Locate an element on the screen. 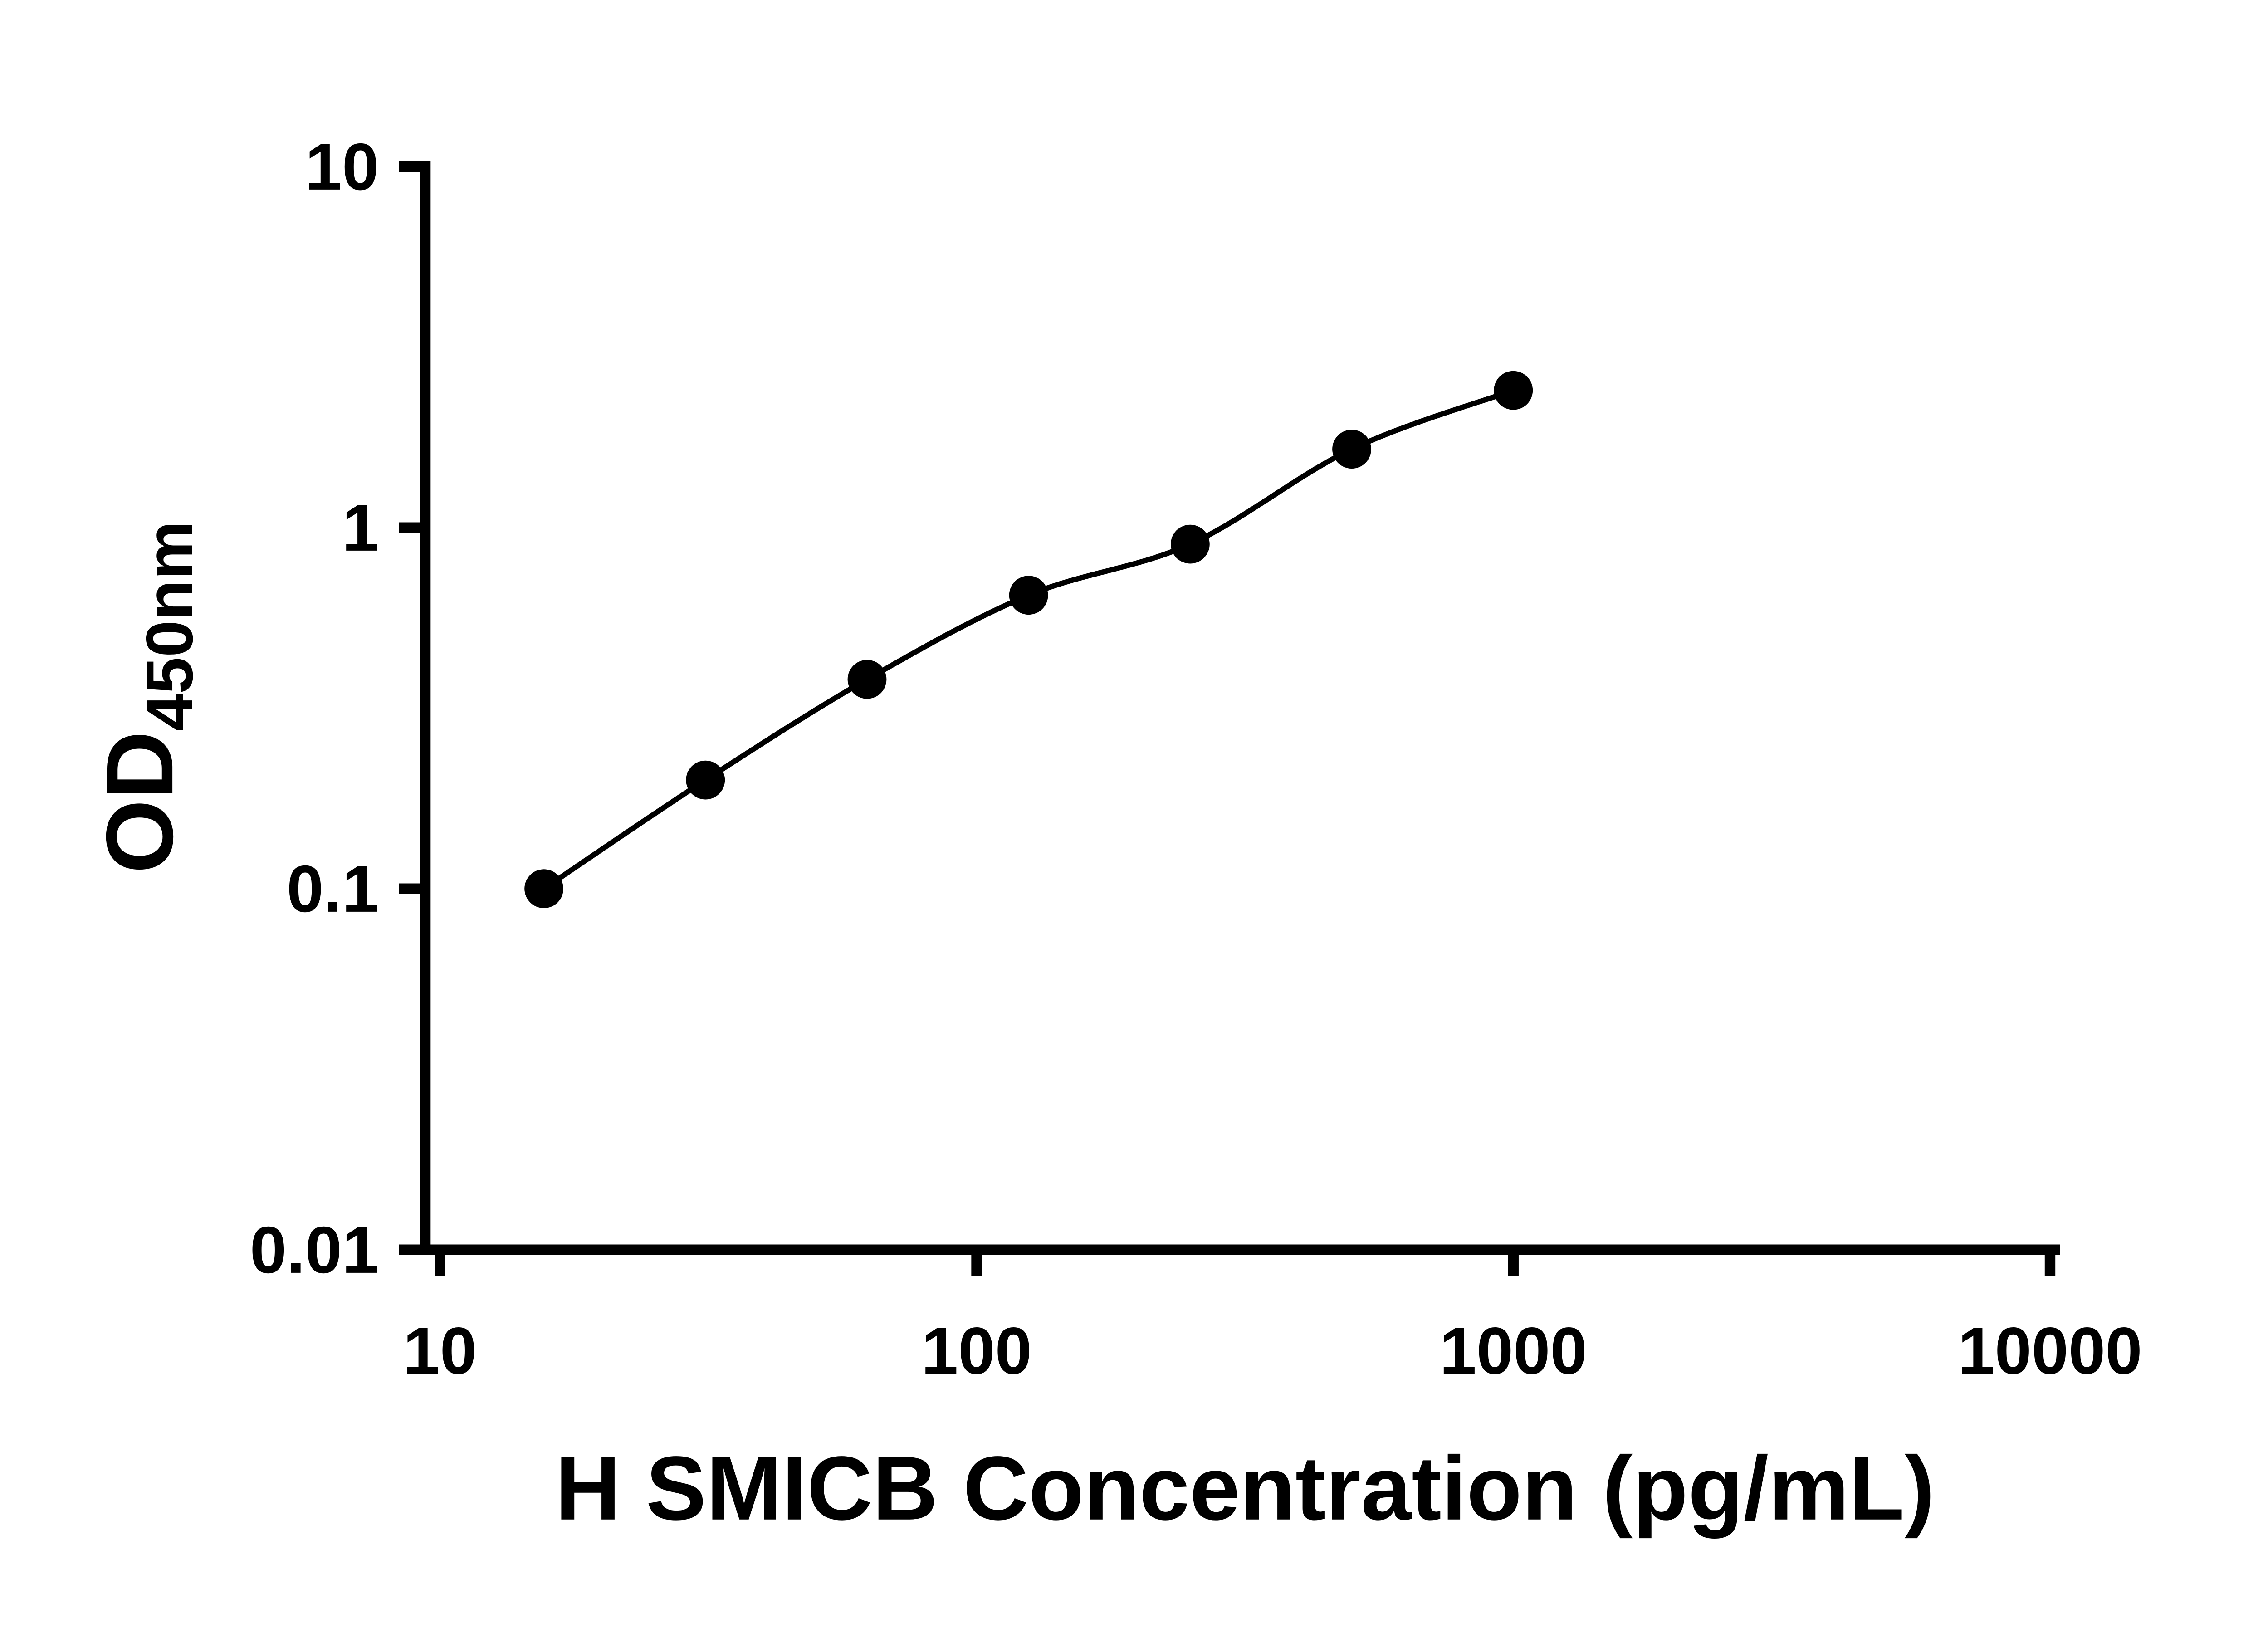  standard-curve-line is located at coordinates (1028, 639).